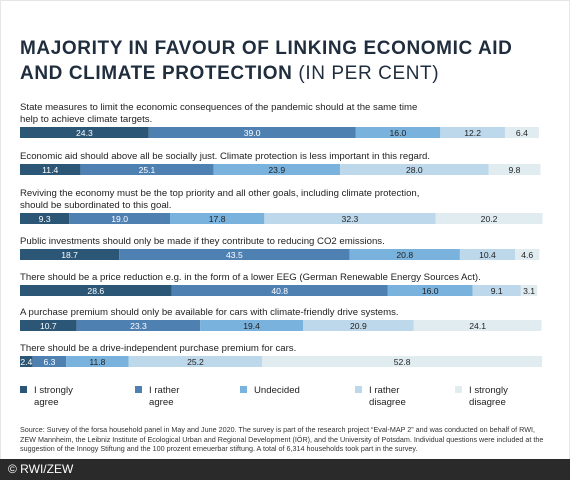 The image size is (570, 480). What do you see at coordinates (285, 469) in the screenshot?
I see `copyright-bar: © RWI/ZEW` at bounding box center [285, 469].